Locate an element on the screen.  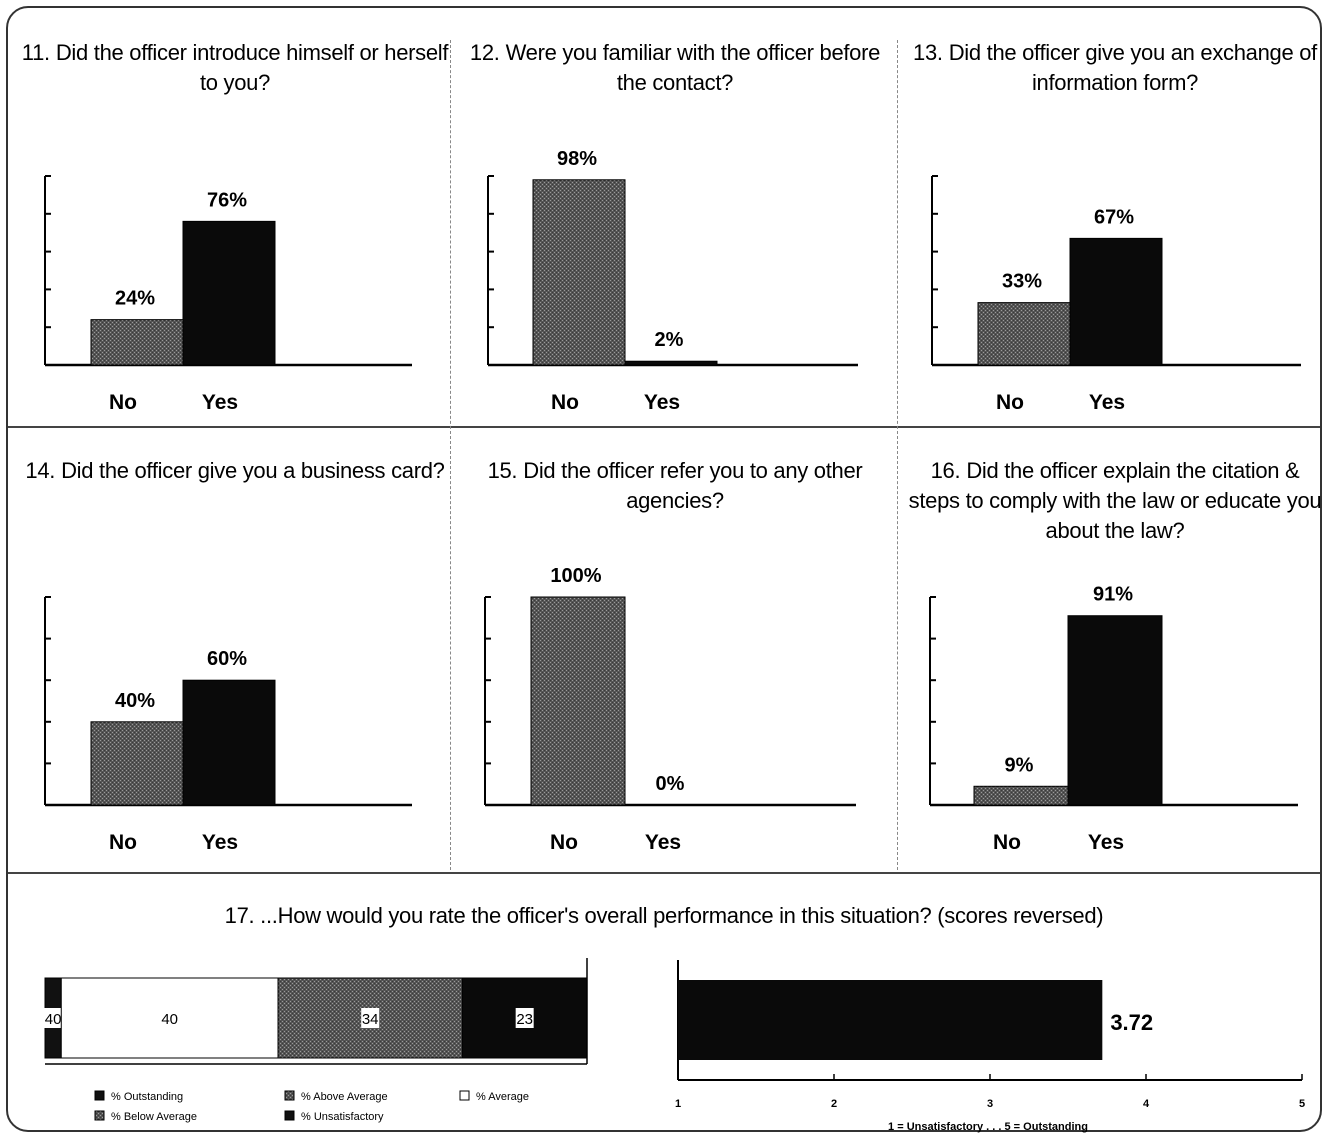
chart-q16: 9% No 91% Yes is located at coordinates (1113, 719).